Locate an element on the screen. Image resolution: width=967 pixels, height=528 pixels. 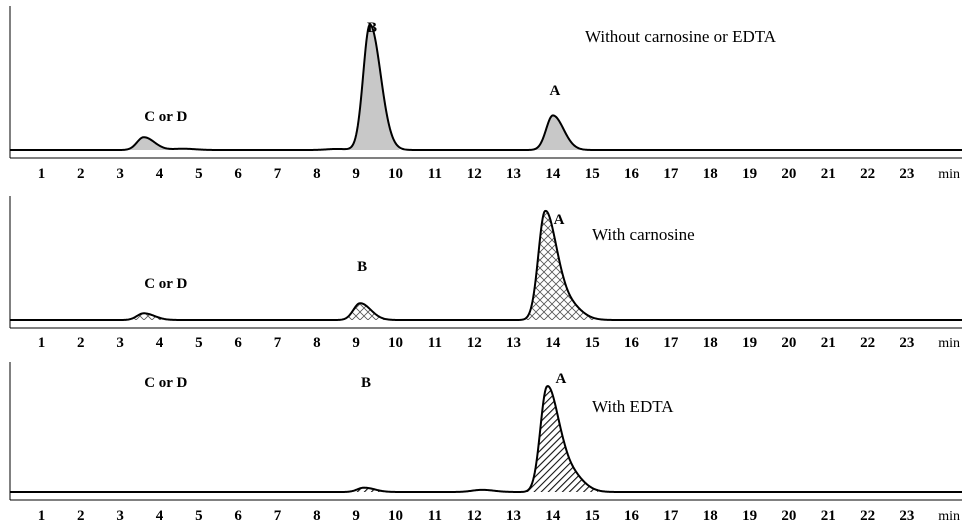
panel-title: With carnosine is located at coordinates (643, 234).